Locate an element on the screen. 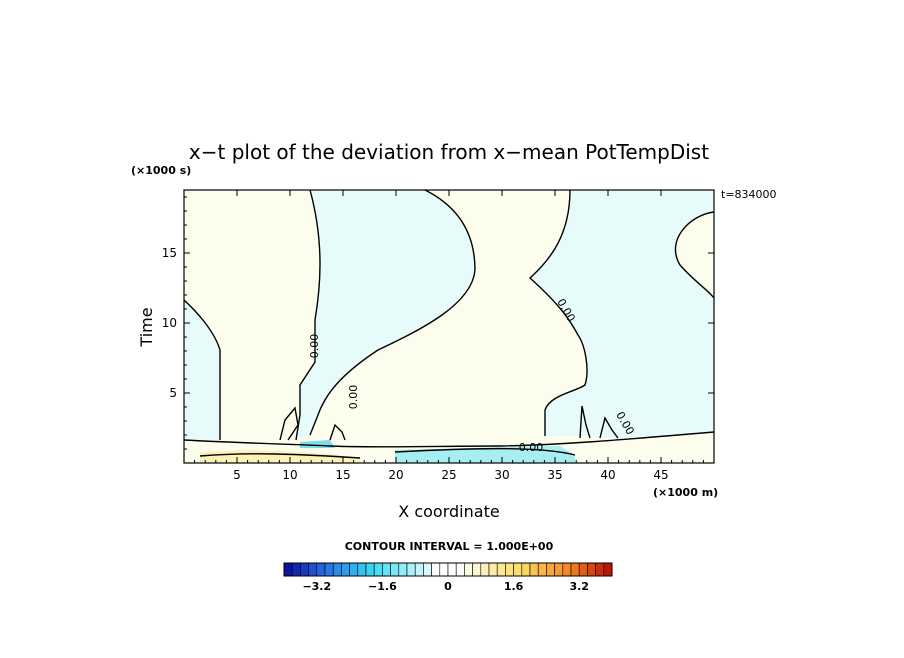 The width and height of the screenshot is (904, 658). x-tick-label: 5 is located at coordinates (237, 475).